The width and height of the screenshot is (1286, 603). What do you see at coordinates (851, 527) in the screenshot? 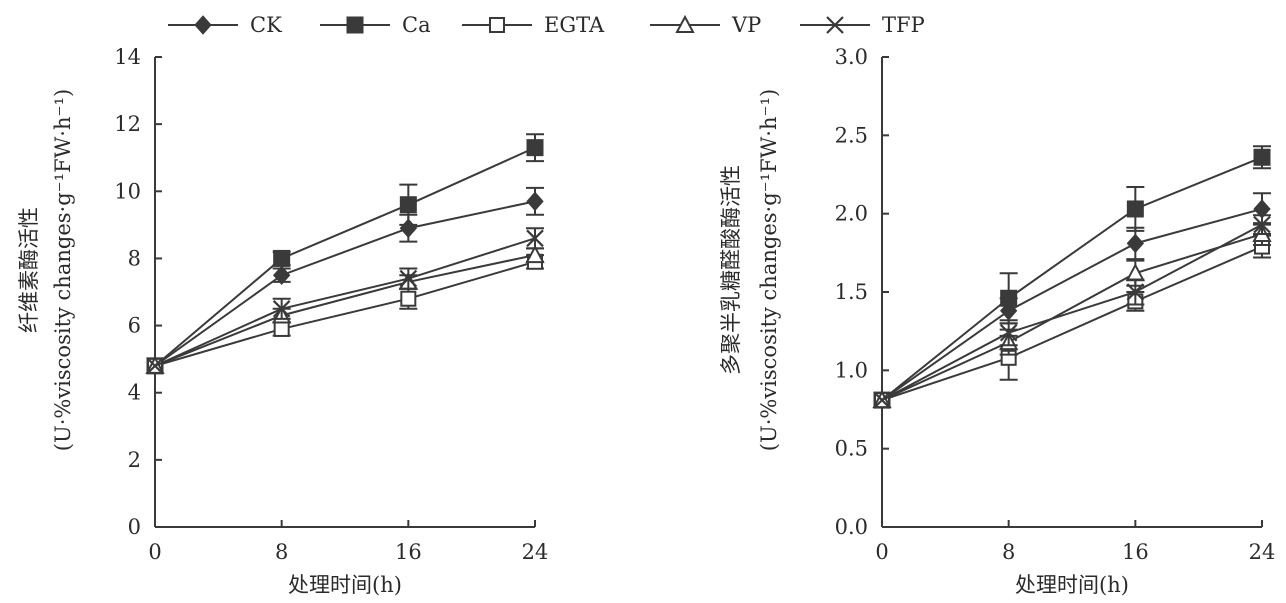
I see `y-tick-label: 0.0` at bounding box center [851, 527].